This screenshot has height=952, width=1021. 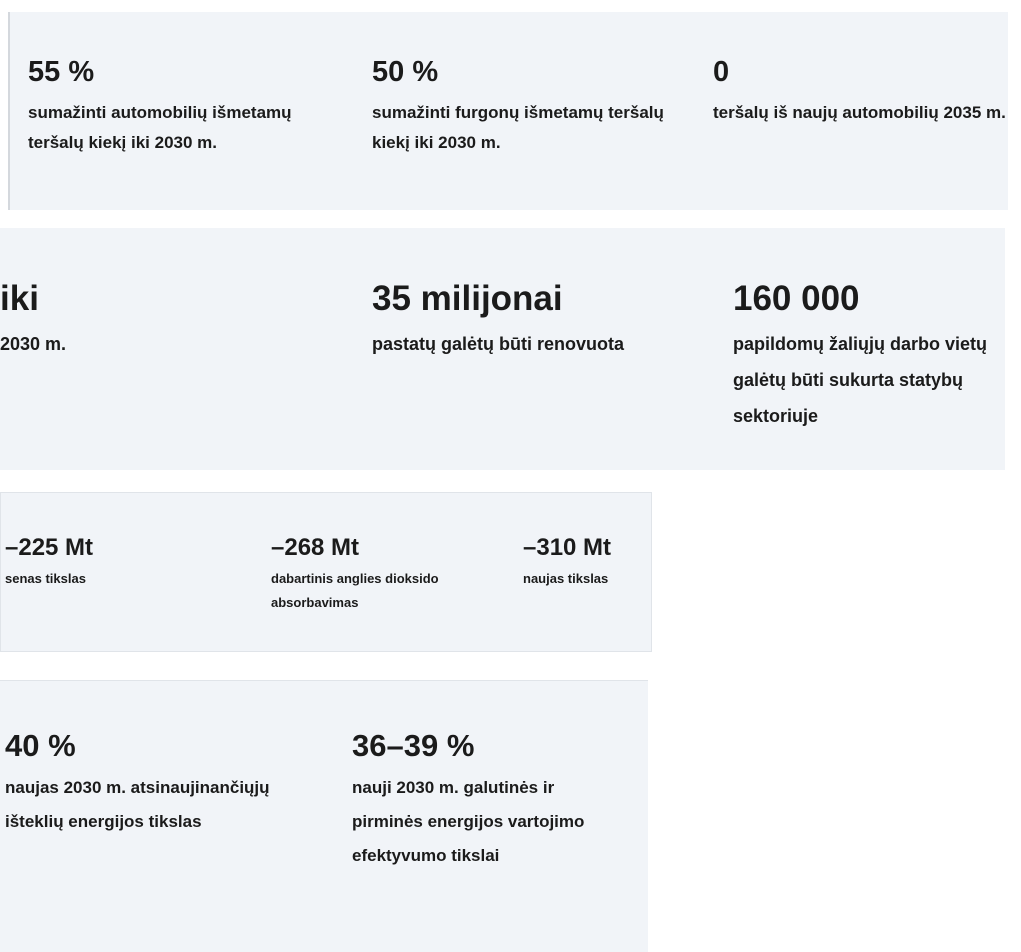 What do you see at coordinates (150, 320) in the screenshot?
I see `stat-item: iki 2030 m.` at bounding box center [150, 320].